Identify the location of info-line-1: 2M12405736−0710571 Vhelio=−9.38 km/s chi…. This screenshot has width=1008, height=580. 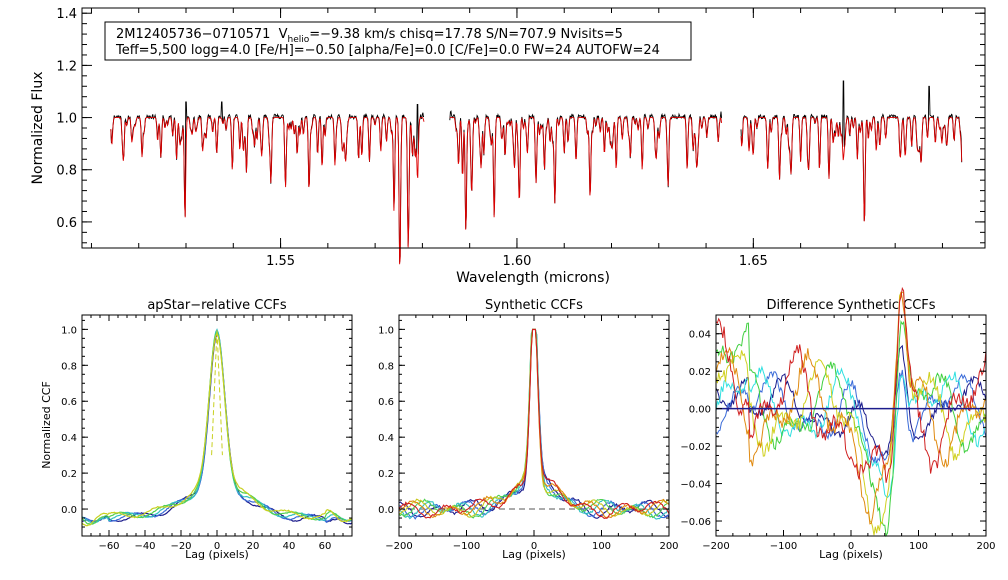
(369, 36).